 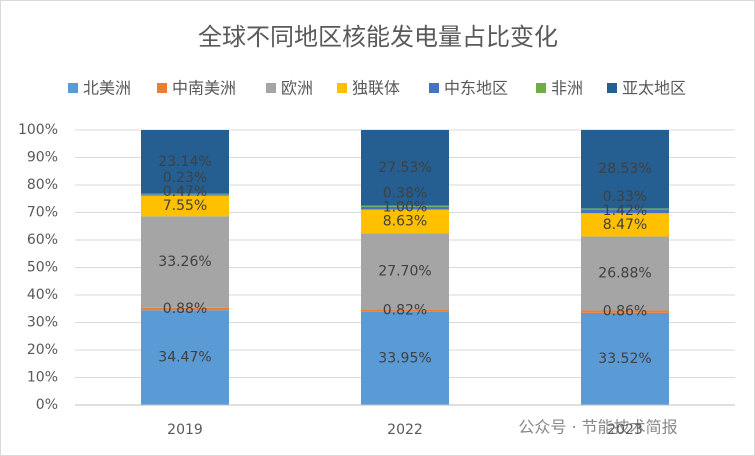 I want to click on y-tick-label: 30%, so click(x=42, y=323).